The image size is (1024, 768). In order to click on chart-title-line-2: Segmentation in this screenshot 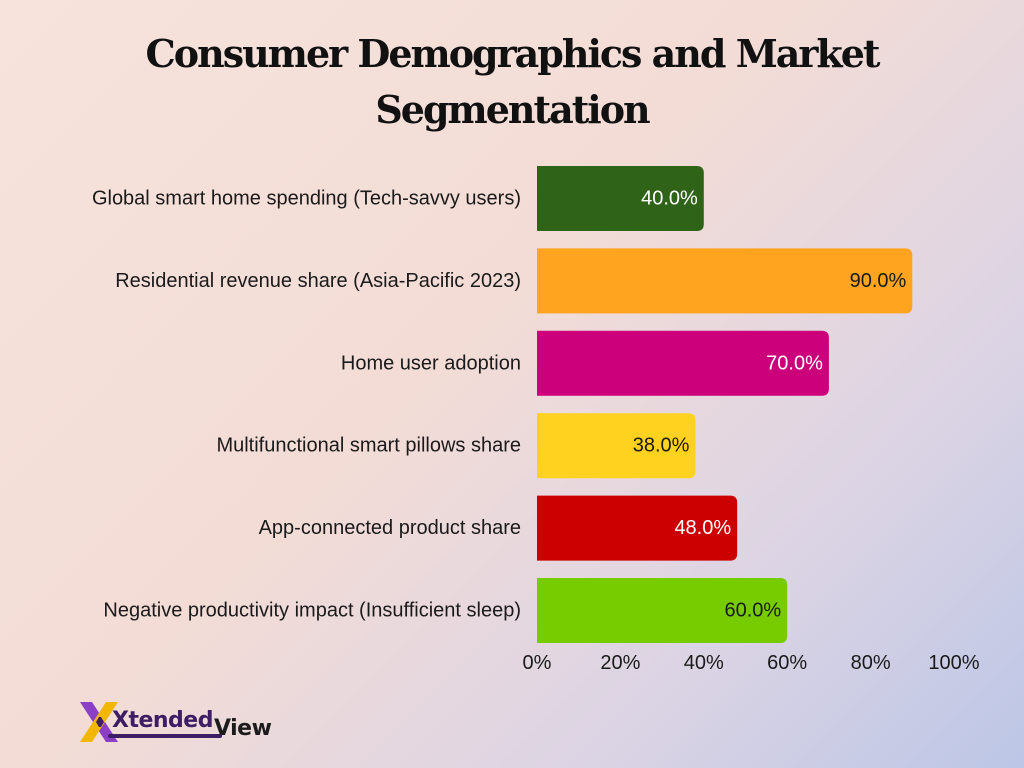, I will do `click(512, 109)`.